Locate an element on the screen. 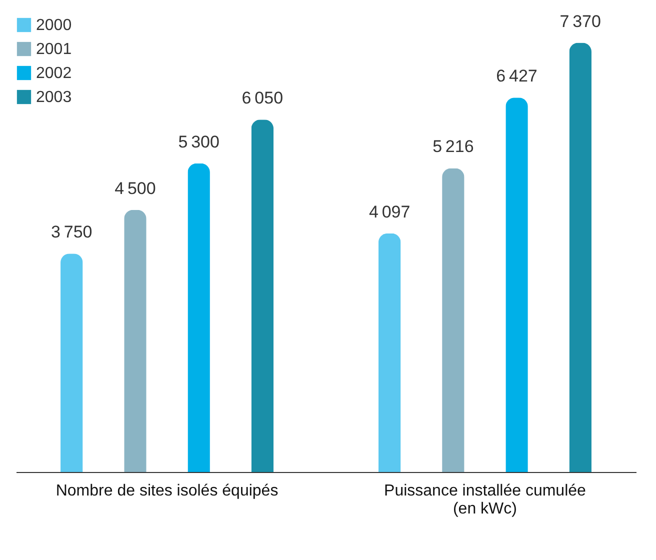 The width and height of the screenshot is (656, 560). x-tick-label: Nombre de sites isolés équipés is located at coordinates (167, 491).